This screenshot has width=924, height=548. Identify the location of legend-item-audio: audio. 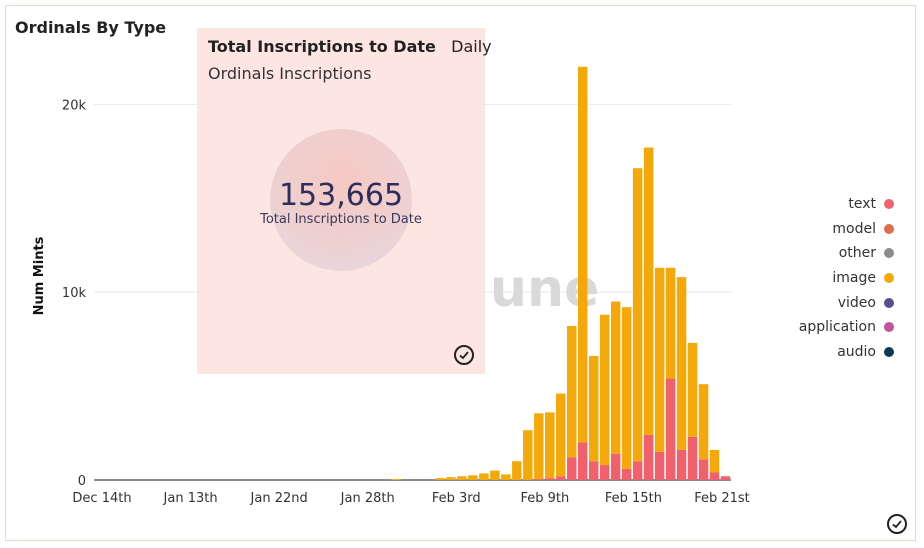
(846, 352).